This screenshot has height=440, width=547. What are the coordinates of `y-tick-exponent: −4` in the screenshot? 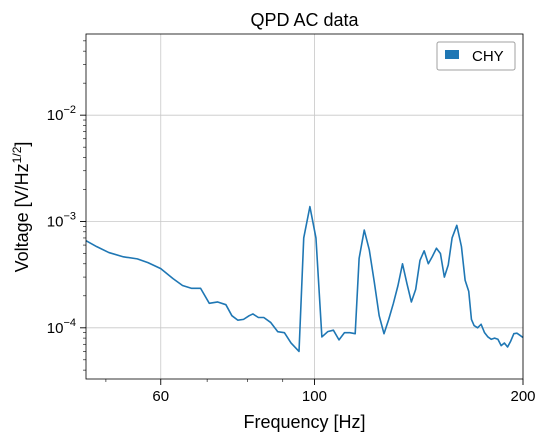 It's located at (69, 323).